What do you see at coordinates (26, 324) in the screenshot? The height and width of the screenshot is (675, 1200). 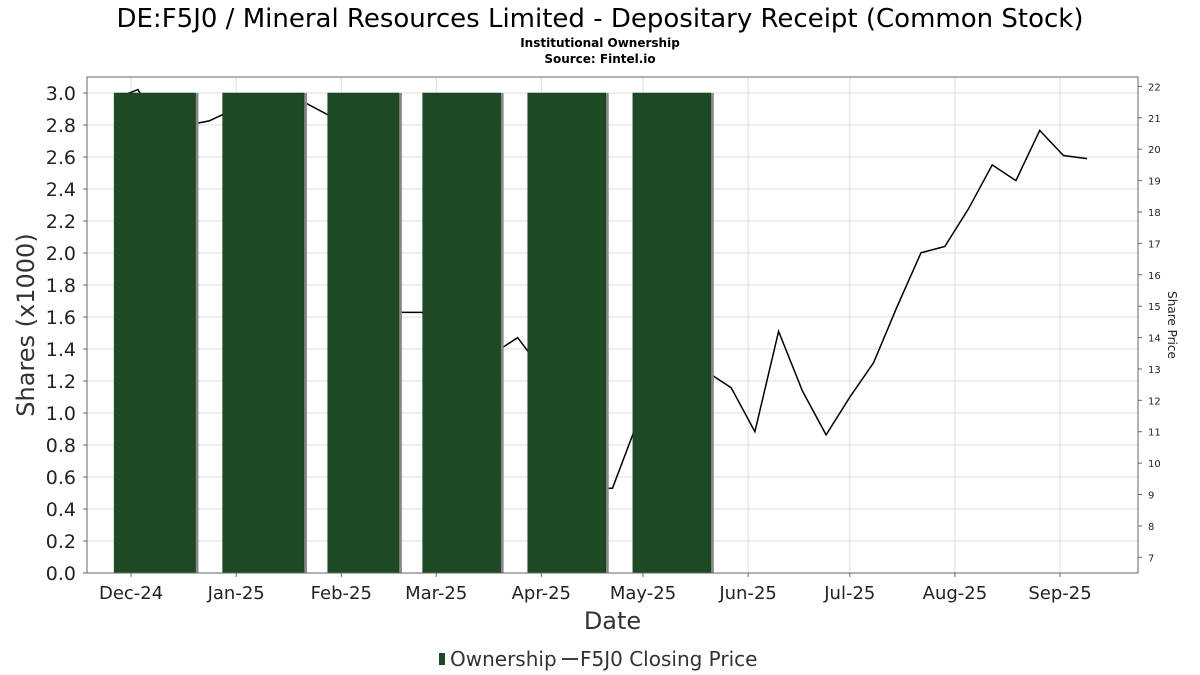 I see `y-axis-label: Shares (x1000)` at bounding box center [26, 324].